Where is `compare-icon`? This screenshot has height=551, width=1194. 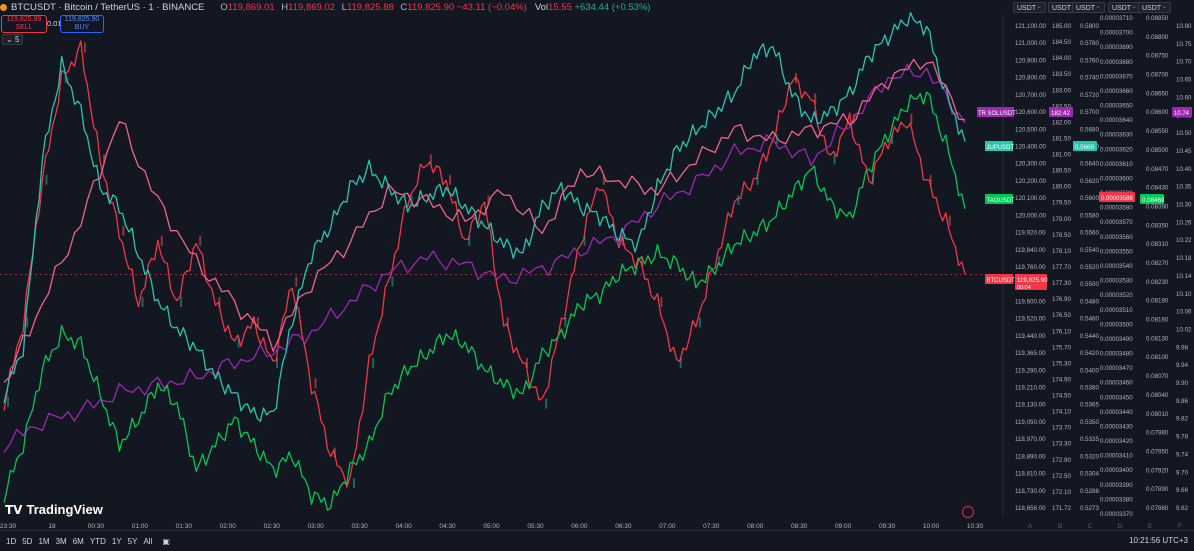
compare-icon is located at coordinates (968, 512).